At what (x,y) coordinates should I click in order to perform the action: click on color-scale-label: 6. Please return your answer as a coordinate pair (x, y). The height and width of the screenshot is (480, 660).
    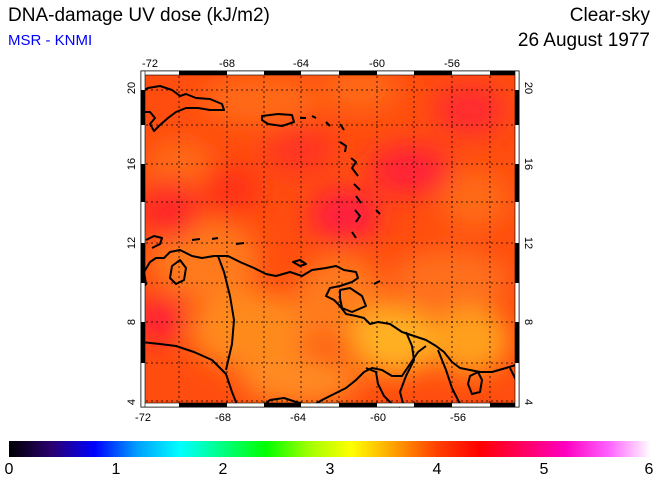
    Looking at the image, I should click on (649, 469).